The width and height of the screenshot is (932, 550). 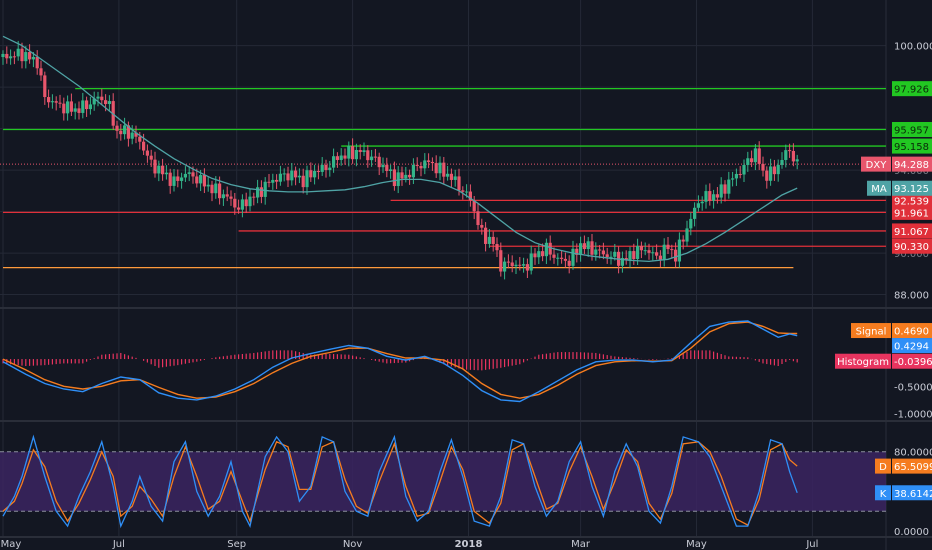 What do you see at coordinates (911, 254) in the screenshot?
I see `price-tick-partial-1: 90.000` at bounding box center [911, 254].